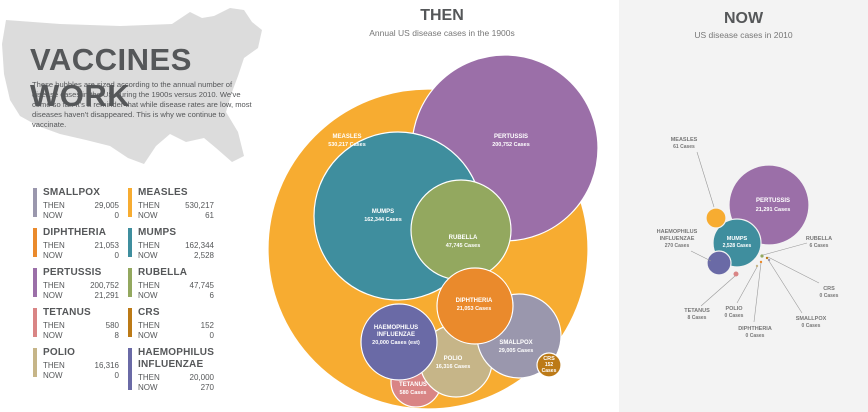 The width and height of the screenshot is (868, 412). What do you see at coordinates (176, 204) in the screenshot?
I see `legend-item-measles: MEASLES THEN 530,217 NOW 61` at bounding box center [176, 204].